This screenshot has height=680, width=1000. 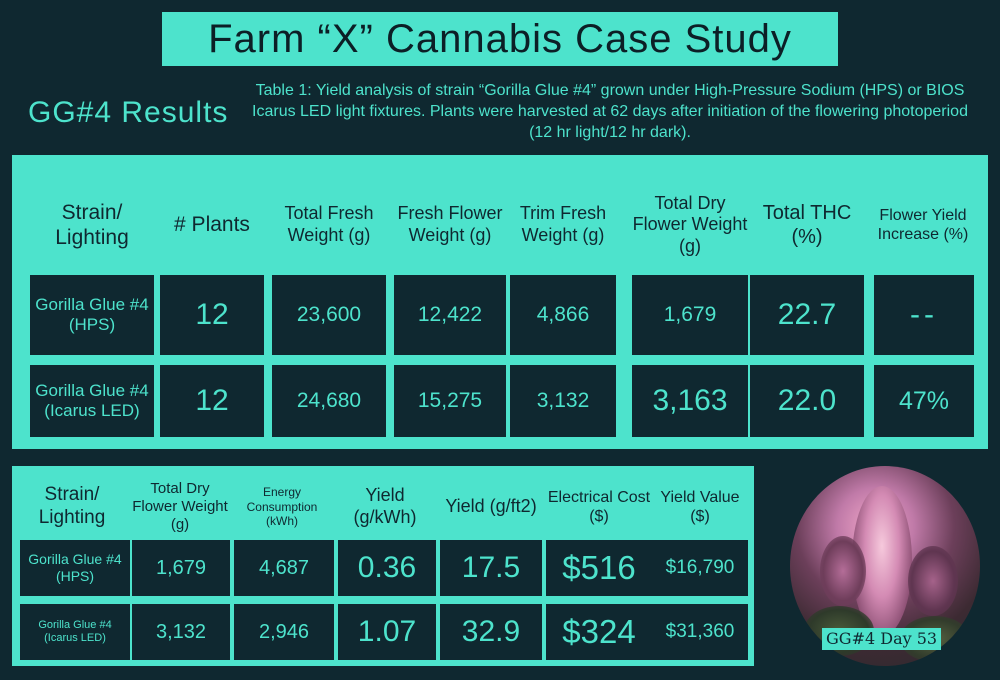 I want to click on table1-row1-yield-increase: --, so click(x=924, y=315).